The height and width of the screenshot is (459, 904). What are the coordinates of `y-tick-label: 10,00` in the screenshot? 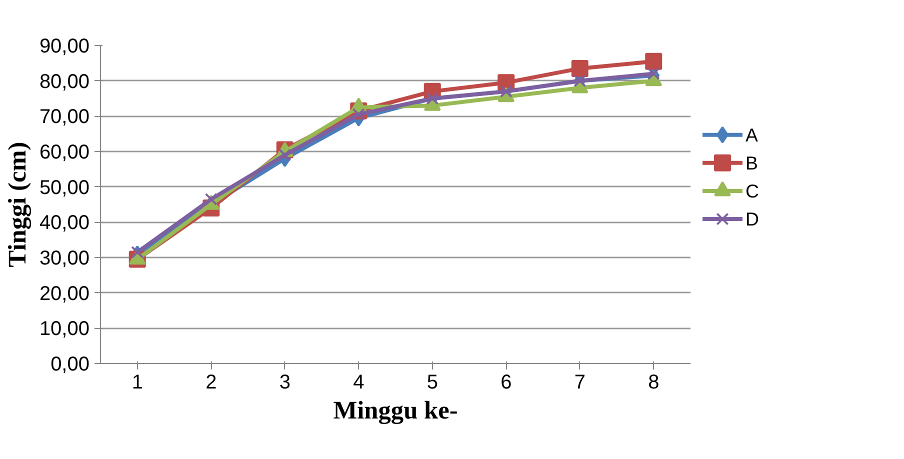 It's located at (64, 329).